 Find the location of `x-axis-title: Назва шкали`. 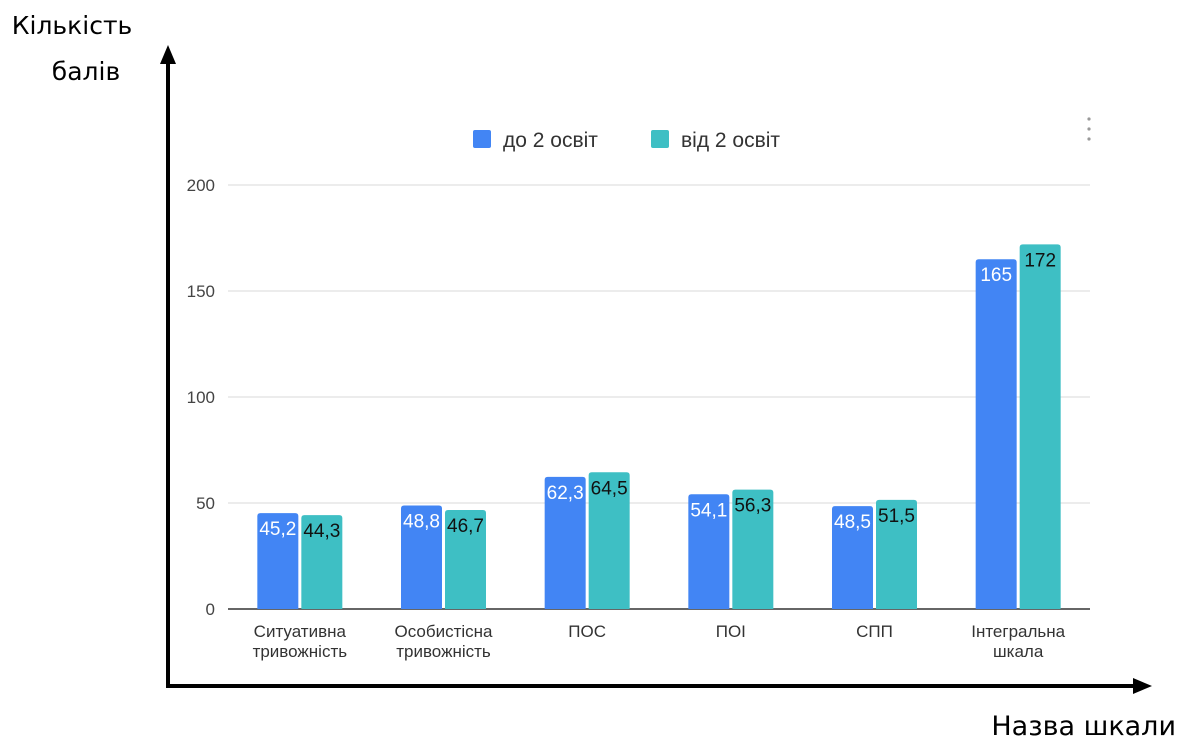

x-axis-title: Назва шкали is located at coordinates (1083, 726).